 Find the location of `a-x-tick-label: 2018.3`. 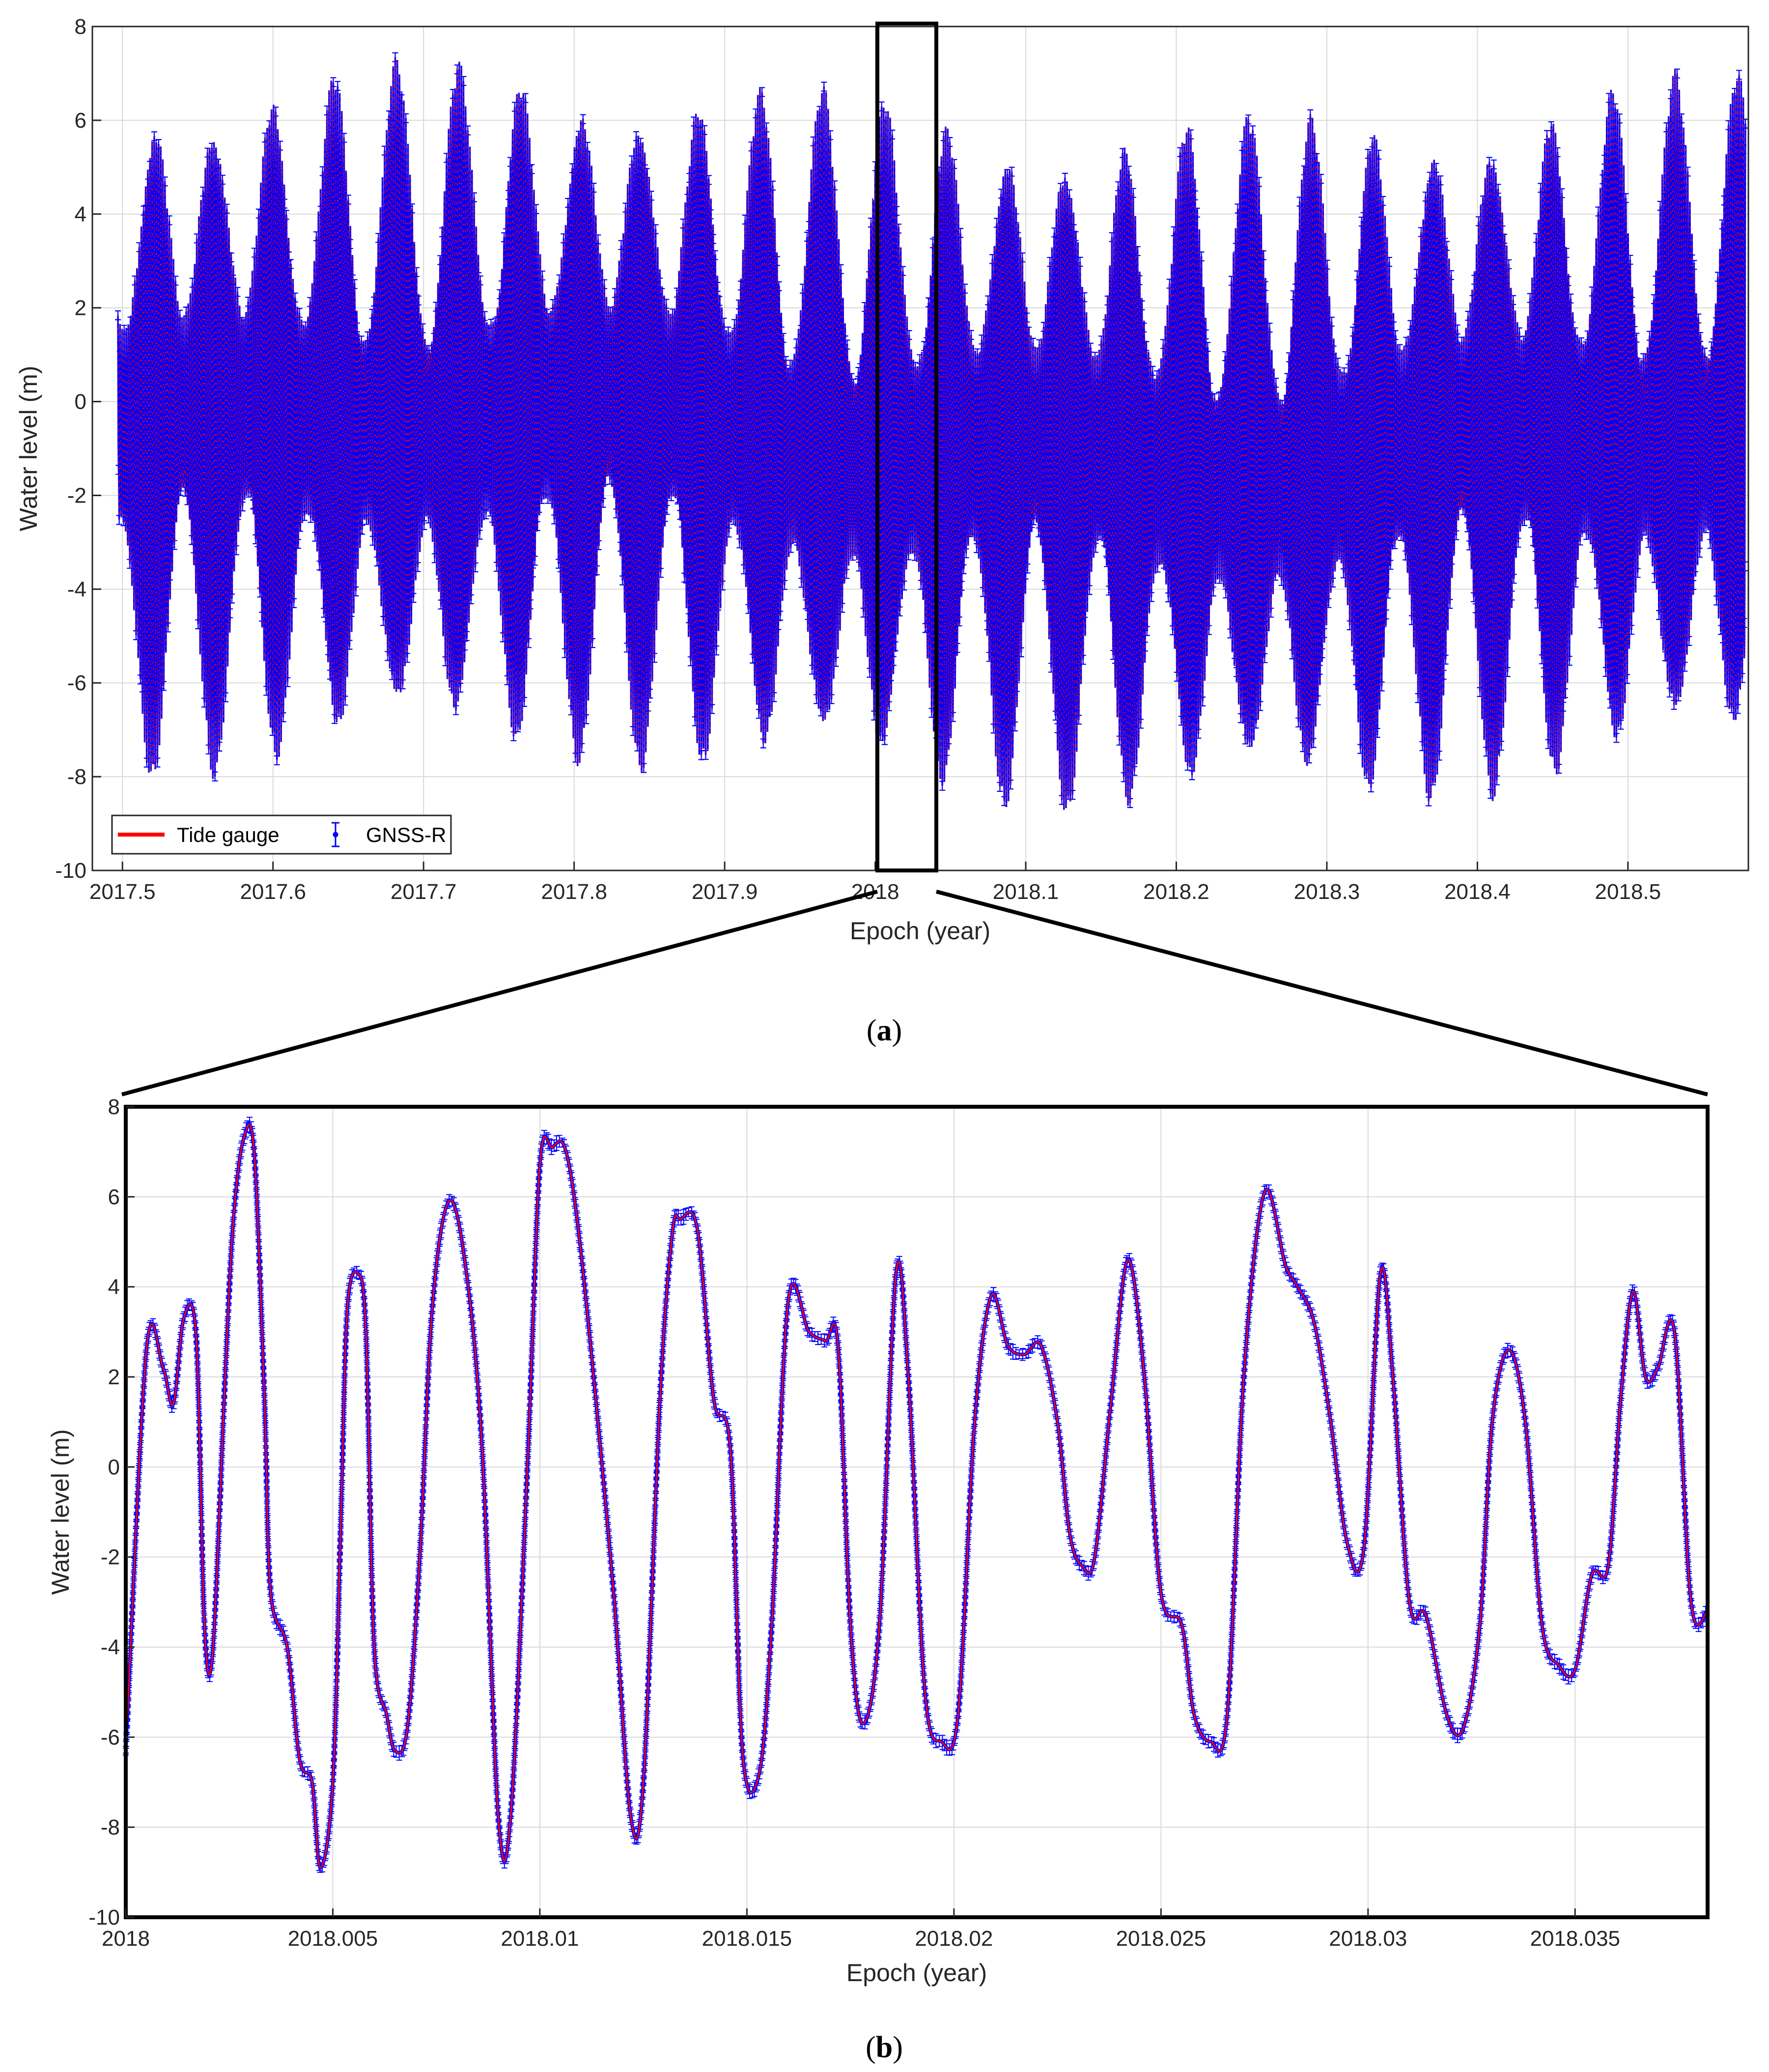

a-x-tick-label: 2018.3 is located at coordinates (1327, 892).